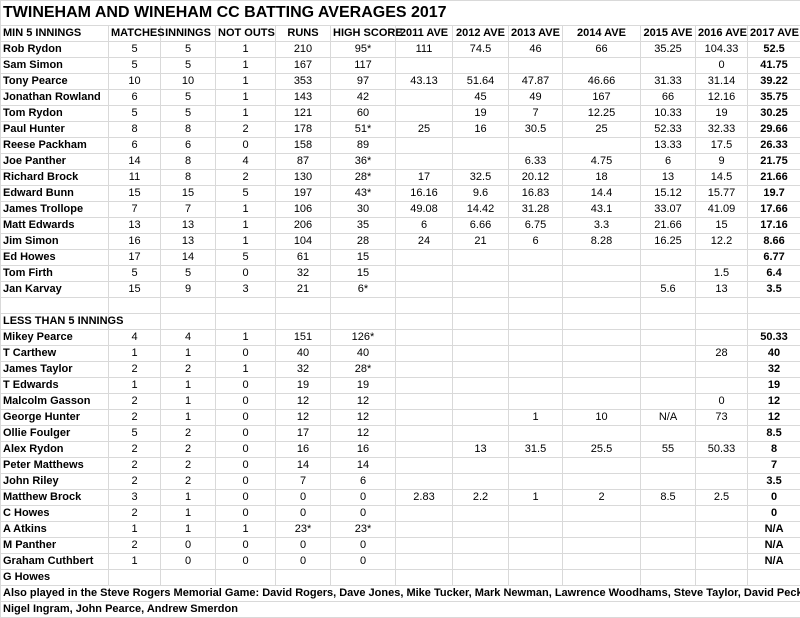 Image resolution: width=800 pixels, height=618 pixels. Describe the element at coordinates (54, 481) in the screenshot. I see `player-name: John Riley` at that location.